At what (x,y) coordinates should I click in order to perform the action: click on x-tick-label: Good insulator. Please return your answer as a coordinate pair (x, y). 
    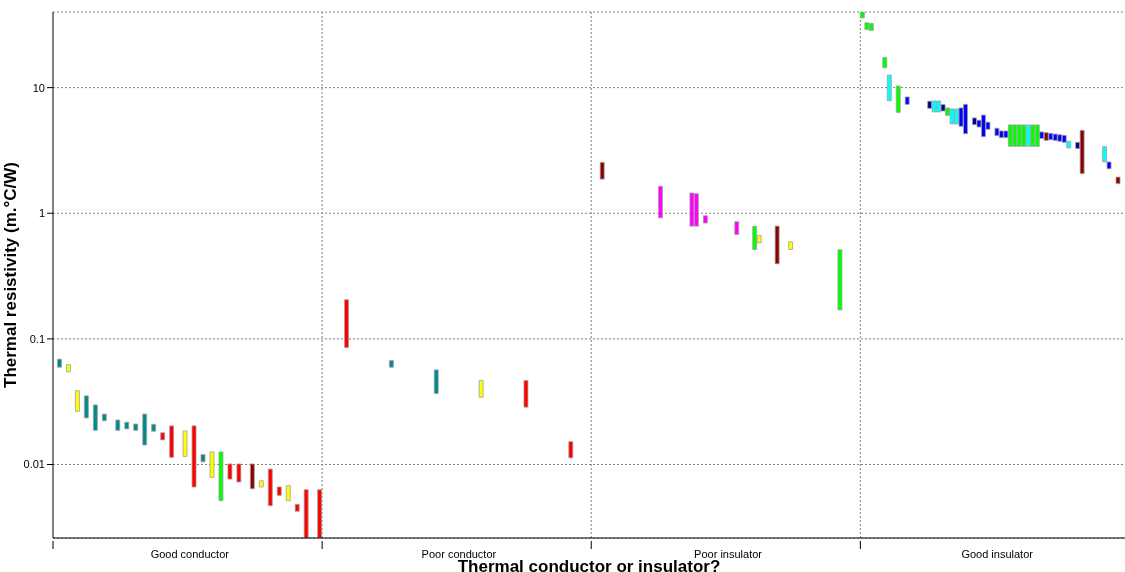
    Looking at the image, I should click on (997, 554).